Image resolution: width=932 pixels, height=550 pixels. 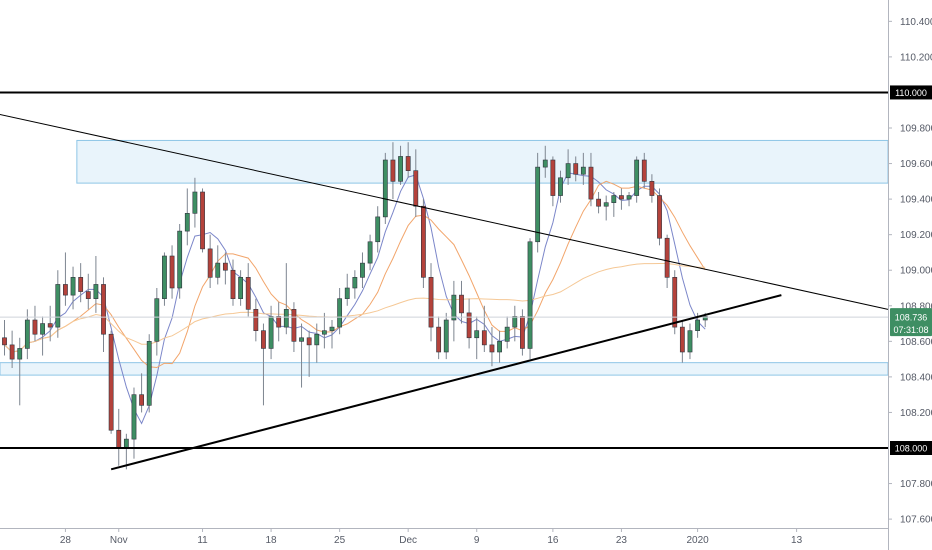 What do you see at coordinates (916, 306) in the screenshot?
I see `price-tick-label: 108.800` at bounding box center [916, 306].